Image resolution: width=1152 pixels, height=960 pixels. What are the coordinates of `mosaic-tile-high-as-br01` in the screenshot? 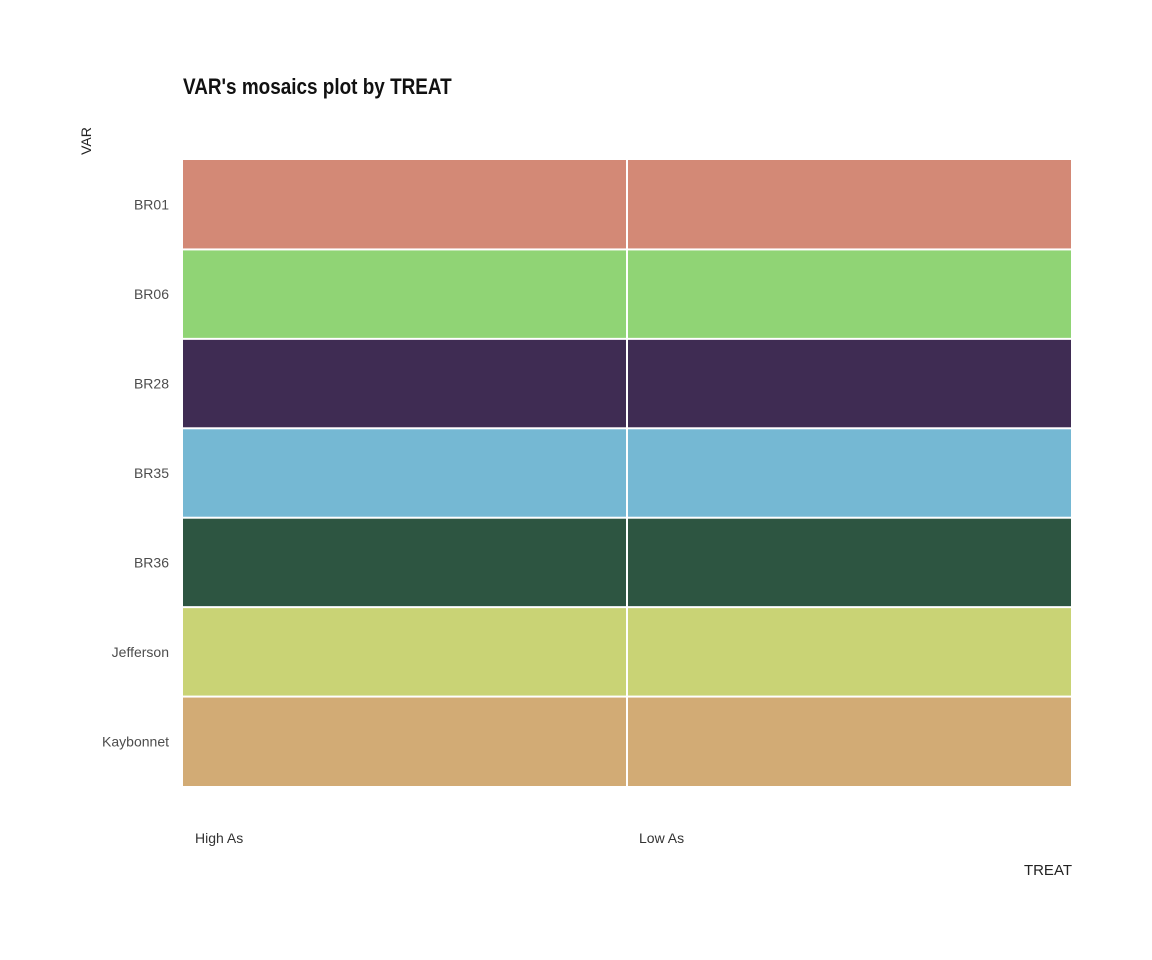 It's located at (404, 204).